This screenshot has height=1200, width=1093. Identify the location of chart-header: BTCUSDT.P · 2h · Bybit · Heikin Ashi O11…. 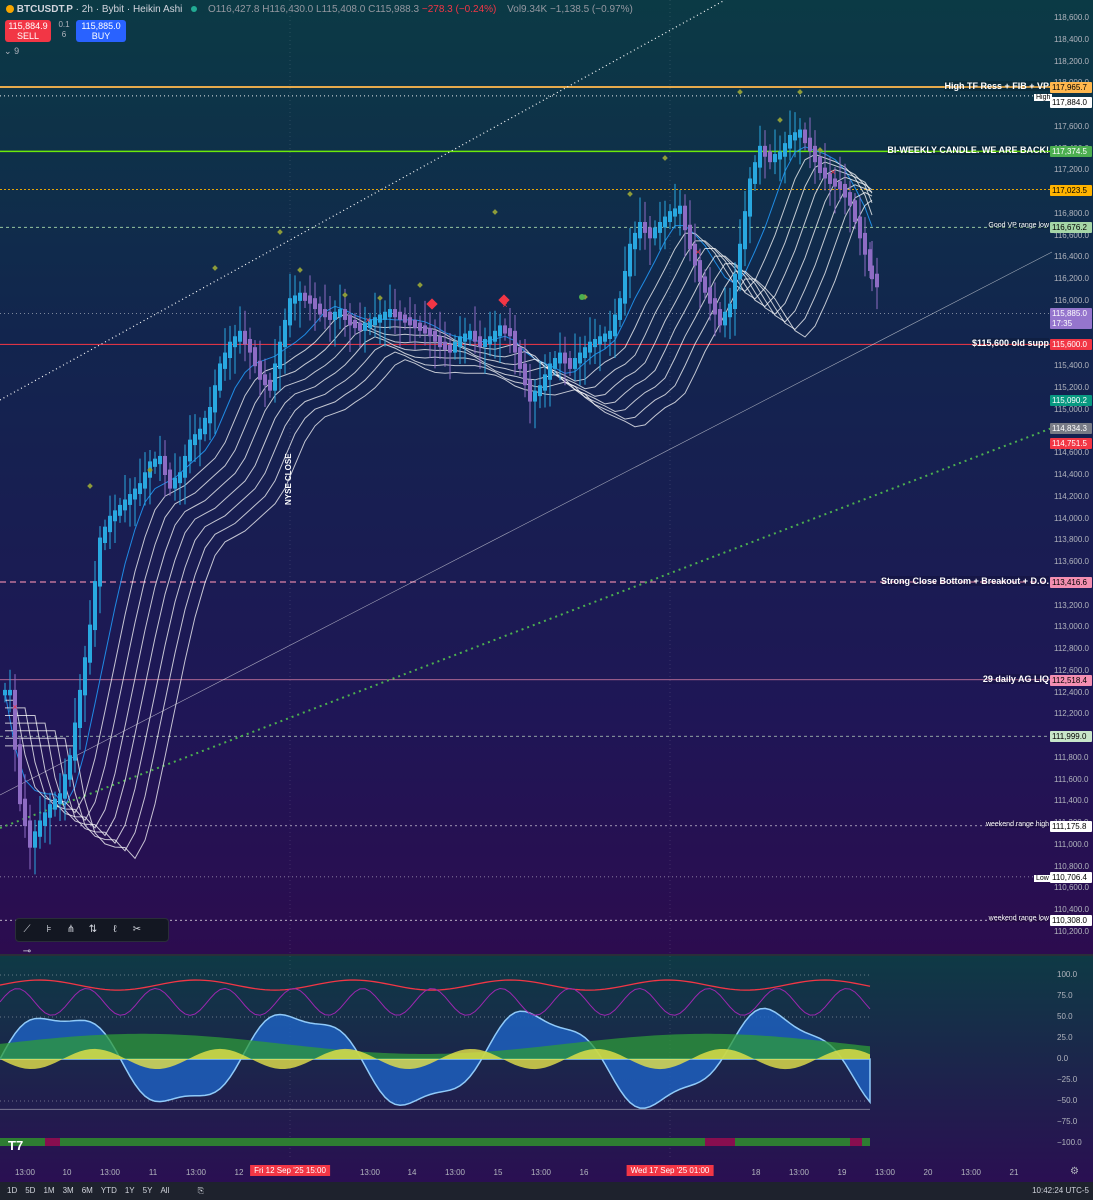
(319, 9).